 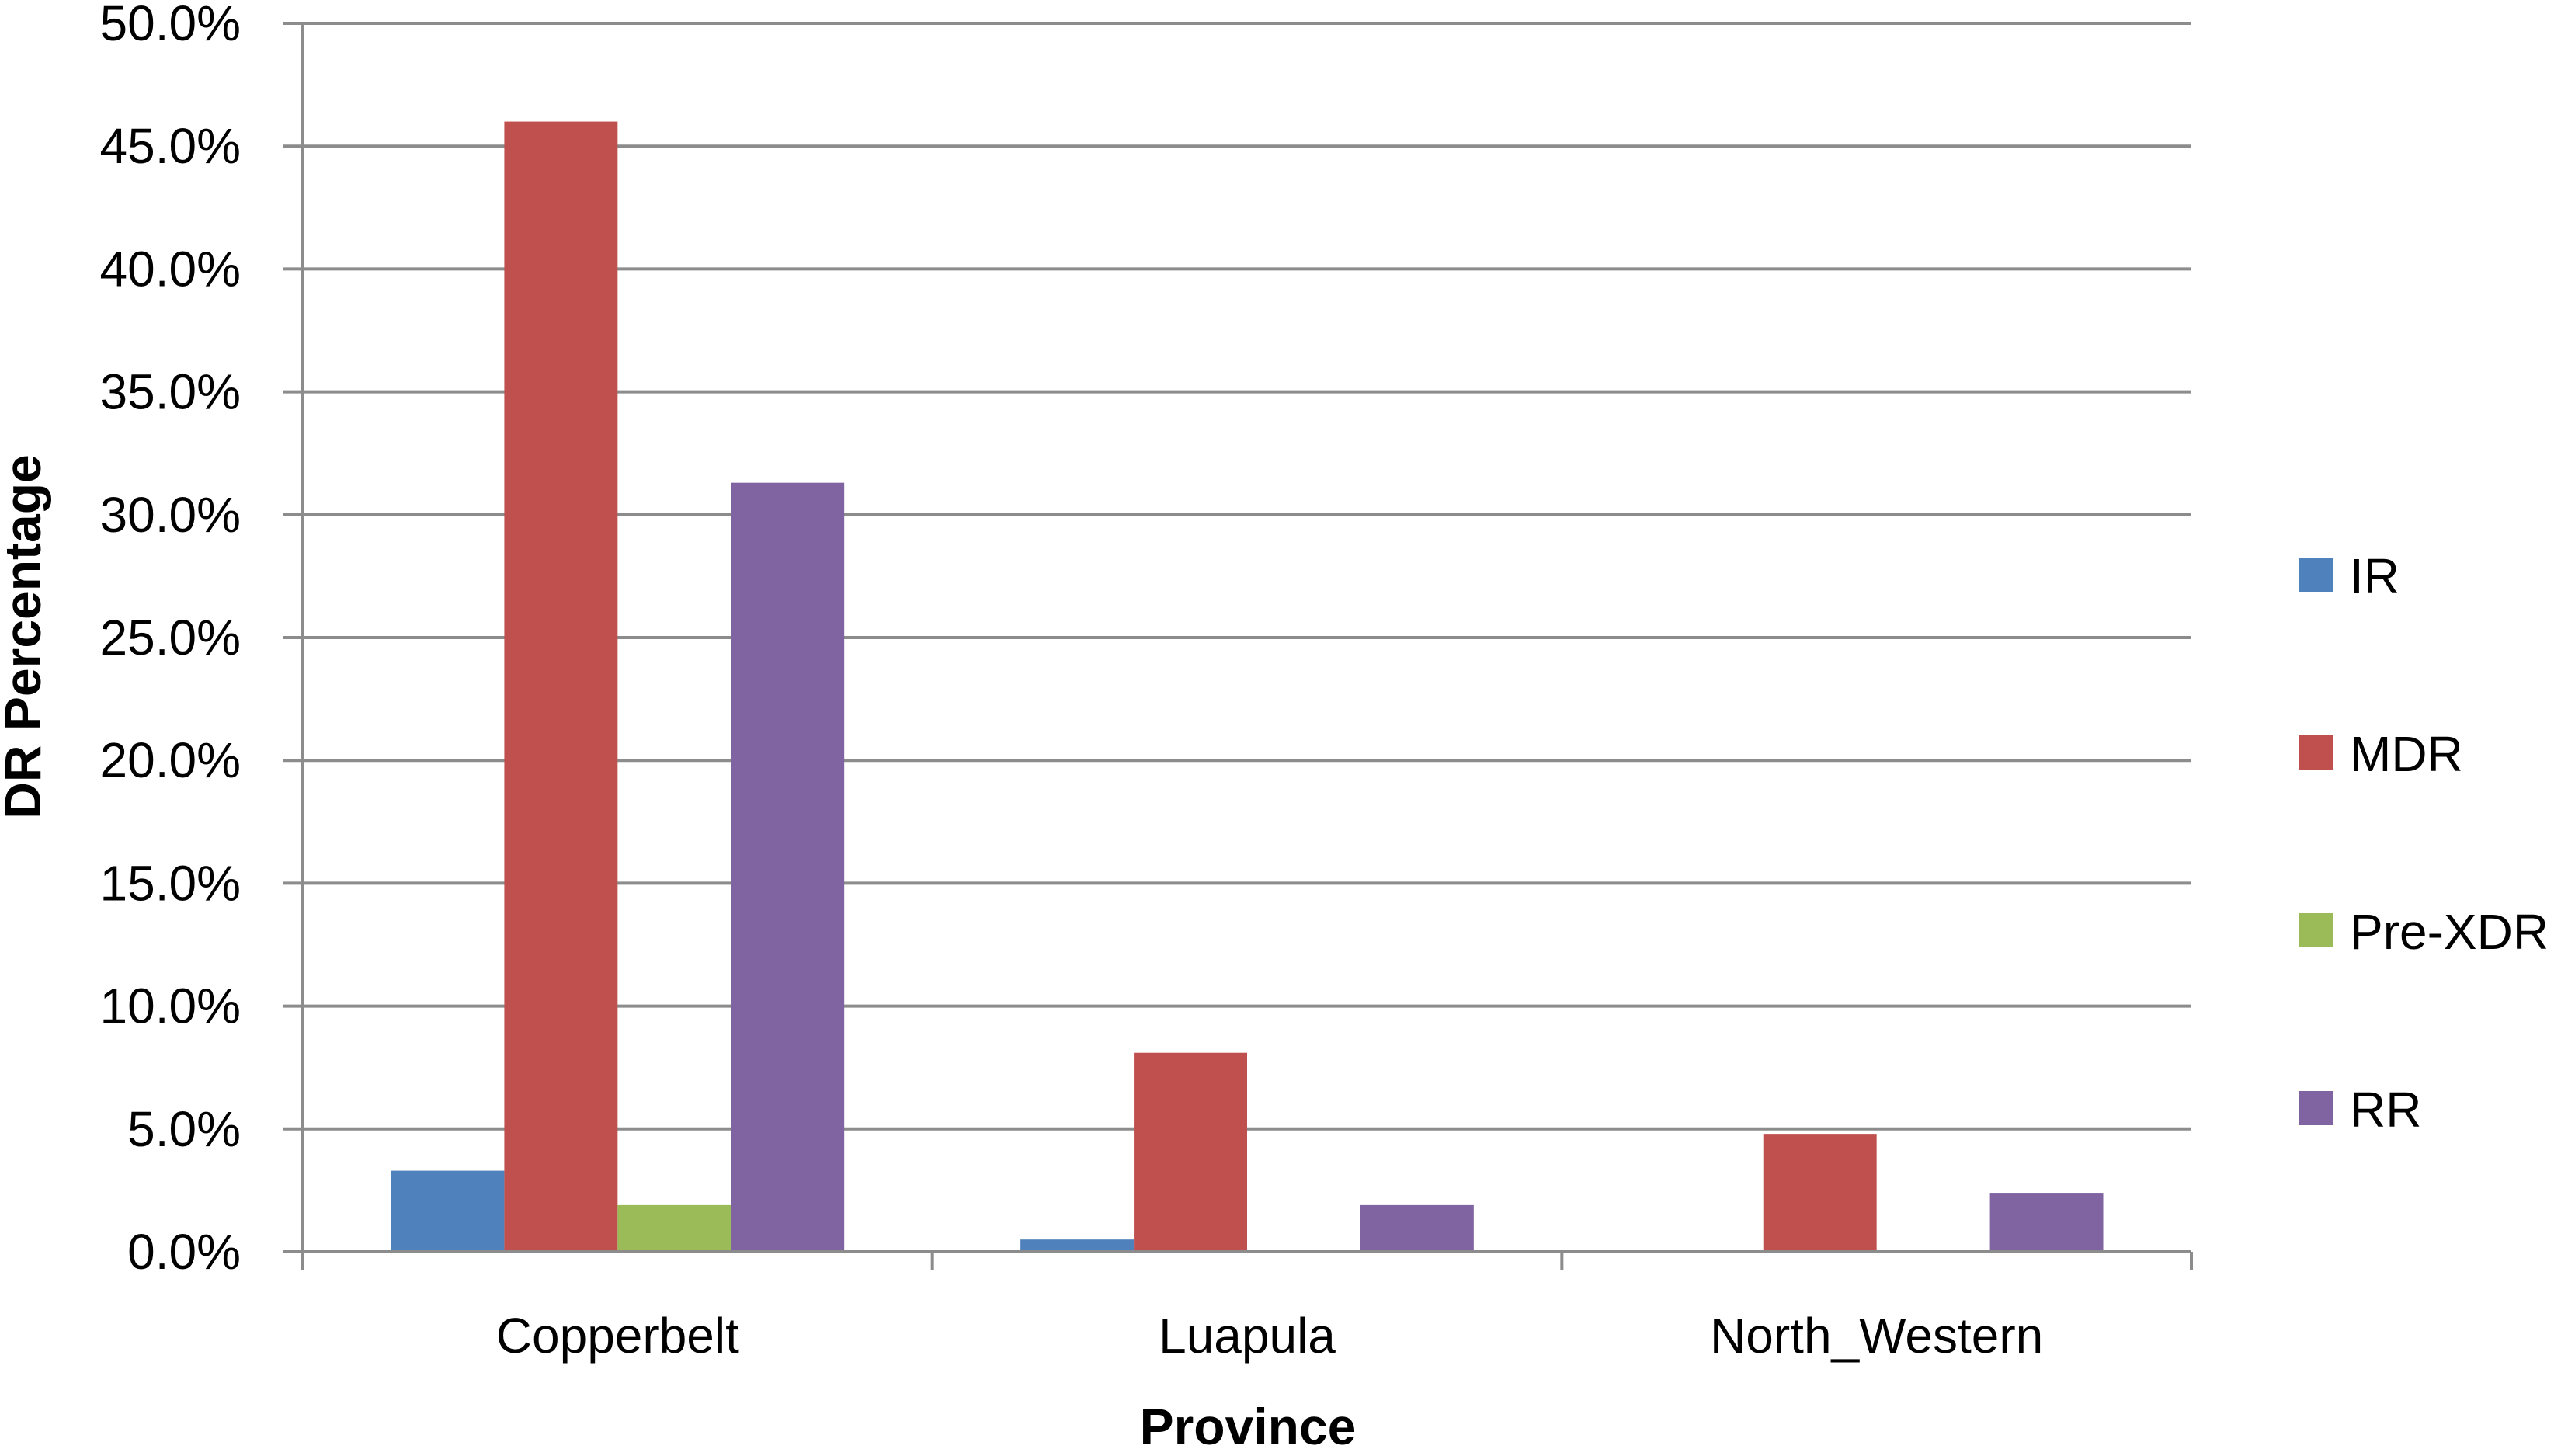 I want to click on y-tick-label: 35.0%, so click(x=170, y=392).